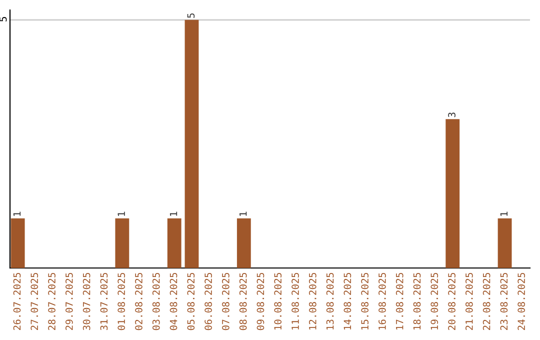 The image size is (540, 340). Describe the element at coordinates (312, 301) in the screenshot. I see `x-tick-label: 12.08.2025` at that location.